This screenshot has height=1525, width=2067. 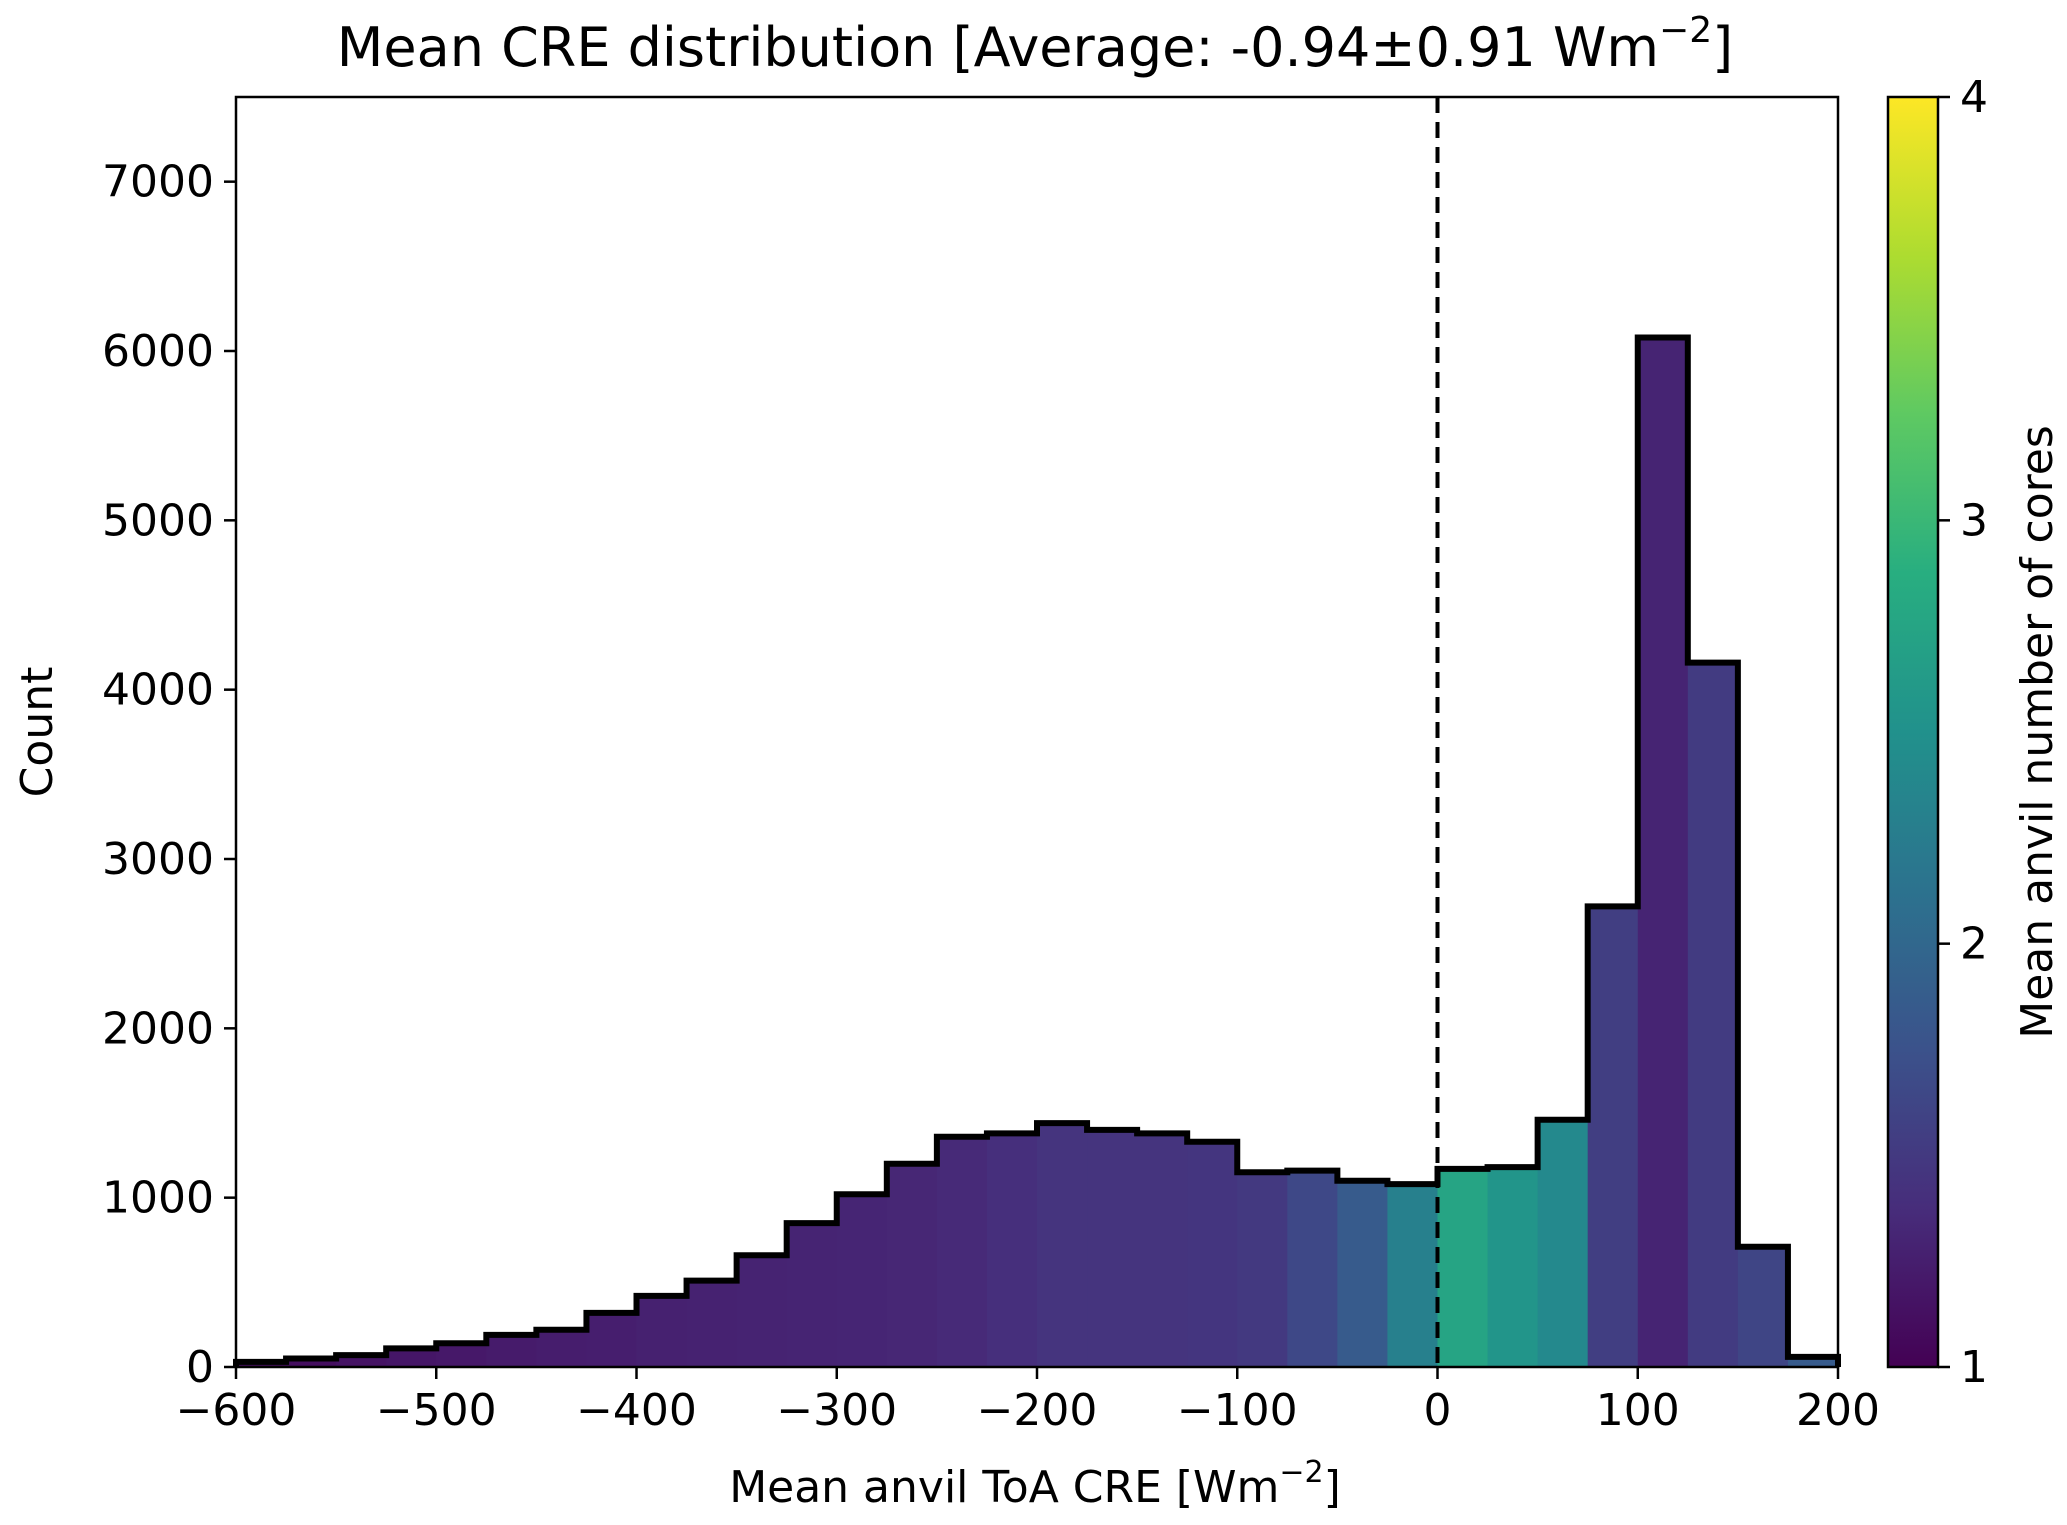 I want to click on x-axis-label: Mean anvil ToA CRE [Wm−2], so click(x=1035, y=1484).